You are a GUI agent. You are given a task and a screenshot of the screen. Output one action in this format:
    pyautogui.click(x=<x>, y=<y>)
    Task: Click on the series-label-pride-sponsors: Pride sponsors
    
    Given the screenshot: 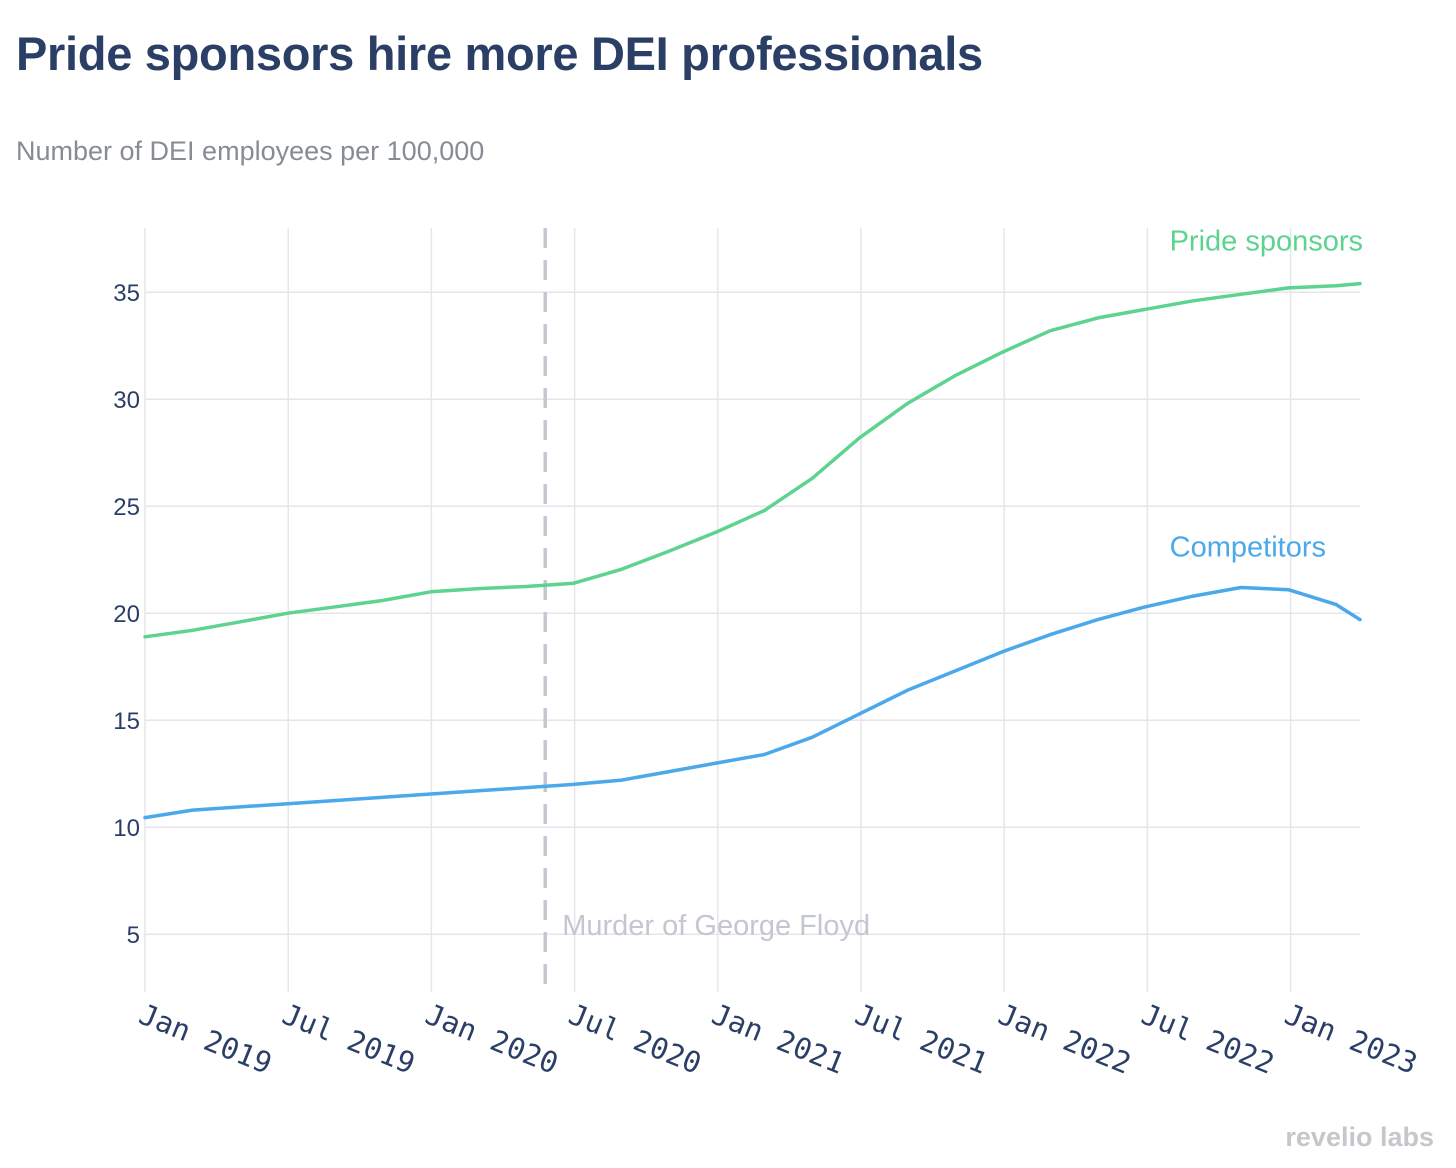 What is the action you would take?
    pyautogui.click(x=1266, y=242)
    